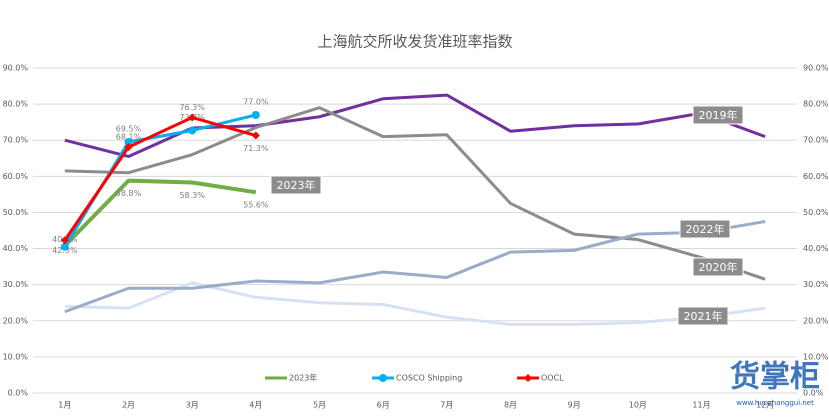  I want to click on series-tag: 2019年, so click(718, 115).